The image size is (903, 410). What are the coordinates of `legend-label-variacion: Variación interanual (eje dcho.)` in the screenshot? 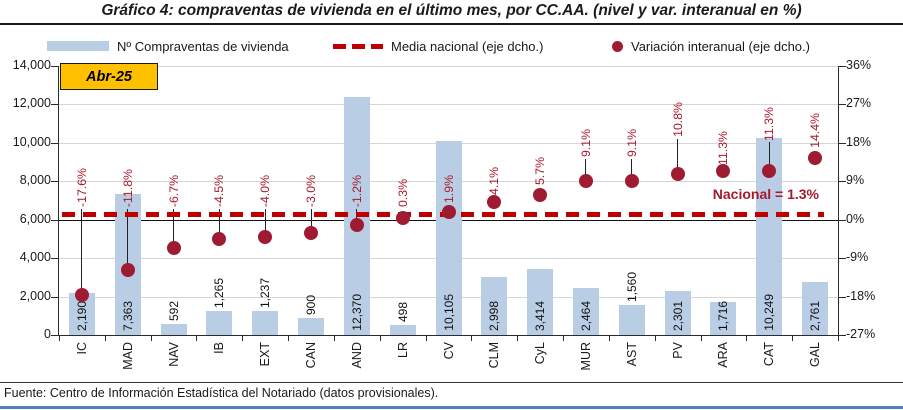 It's located at (720, 46).